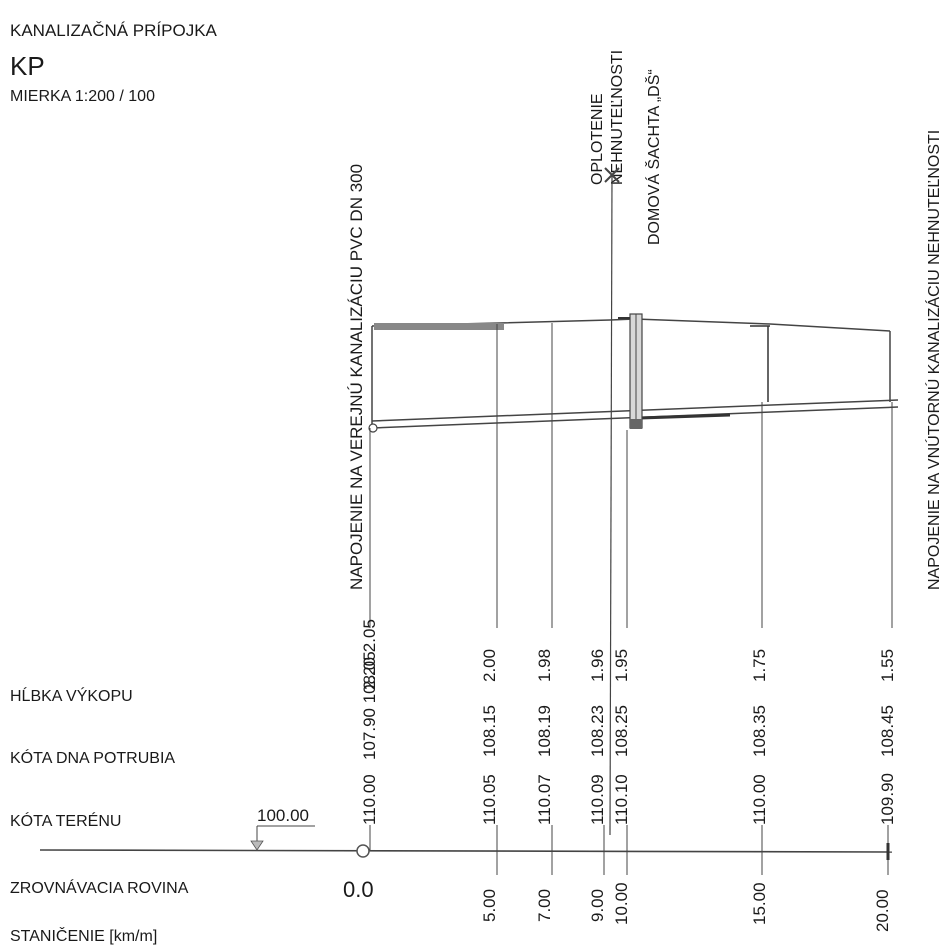  I want to click on station-pipe-bottom: 108.19, so click(544, 731).